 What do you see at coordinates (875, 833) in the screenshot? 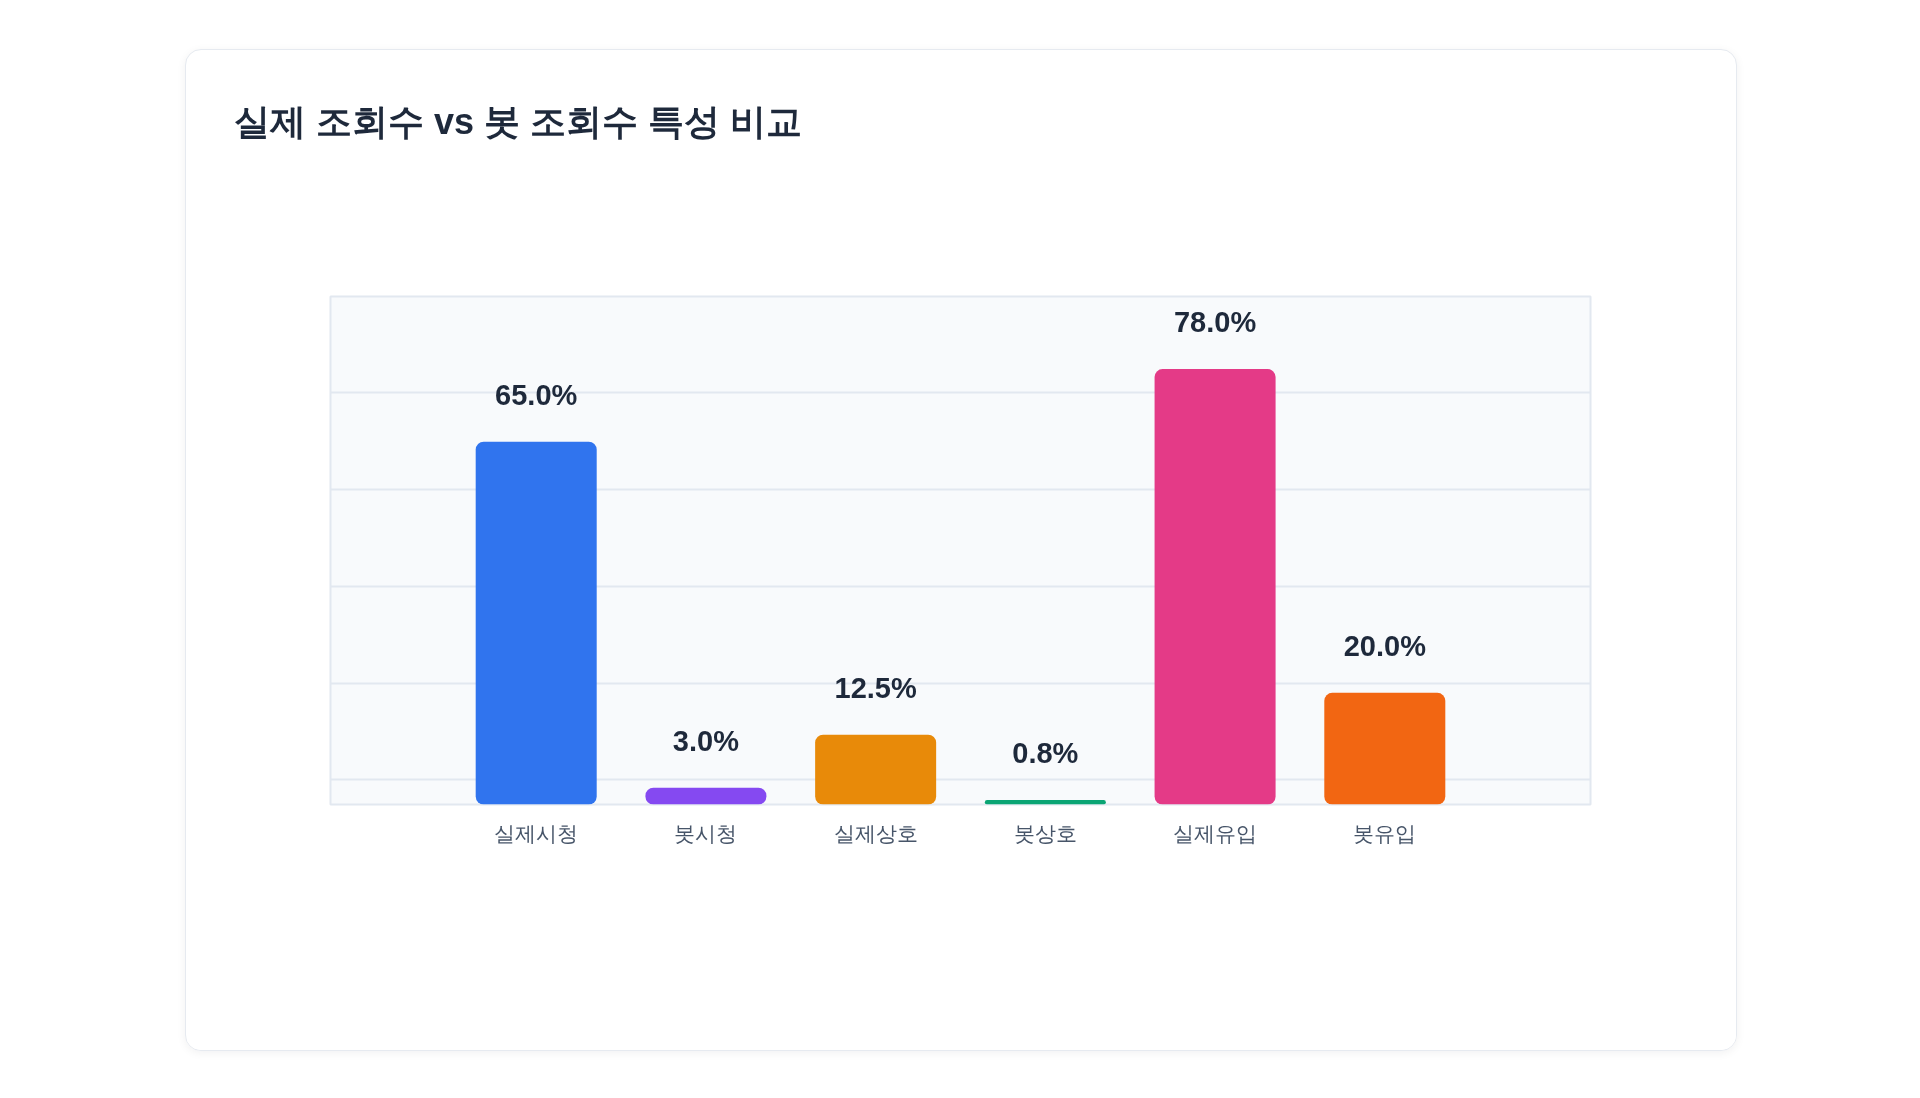
I see `x-tick-label: 실제상호` at bounding box center [875, 833].